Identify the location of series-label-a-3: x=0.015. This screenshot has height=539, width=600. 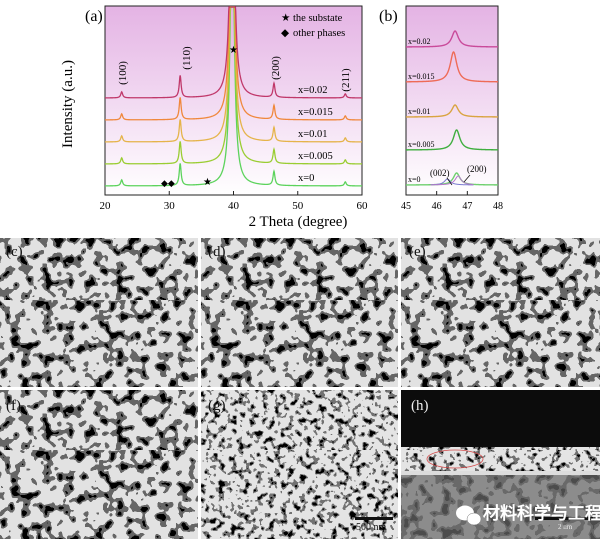
(315, 112).